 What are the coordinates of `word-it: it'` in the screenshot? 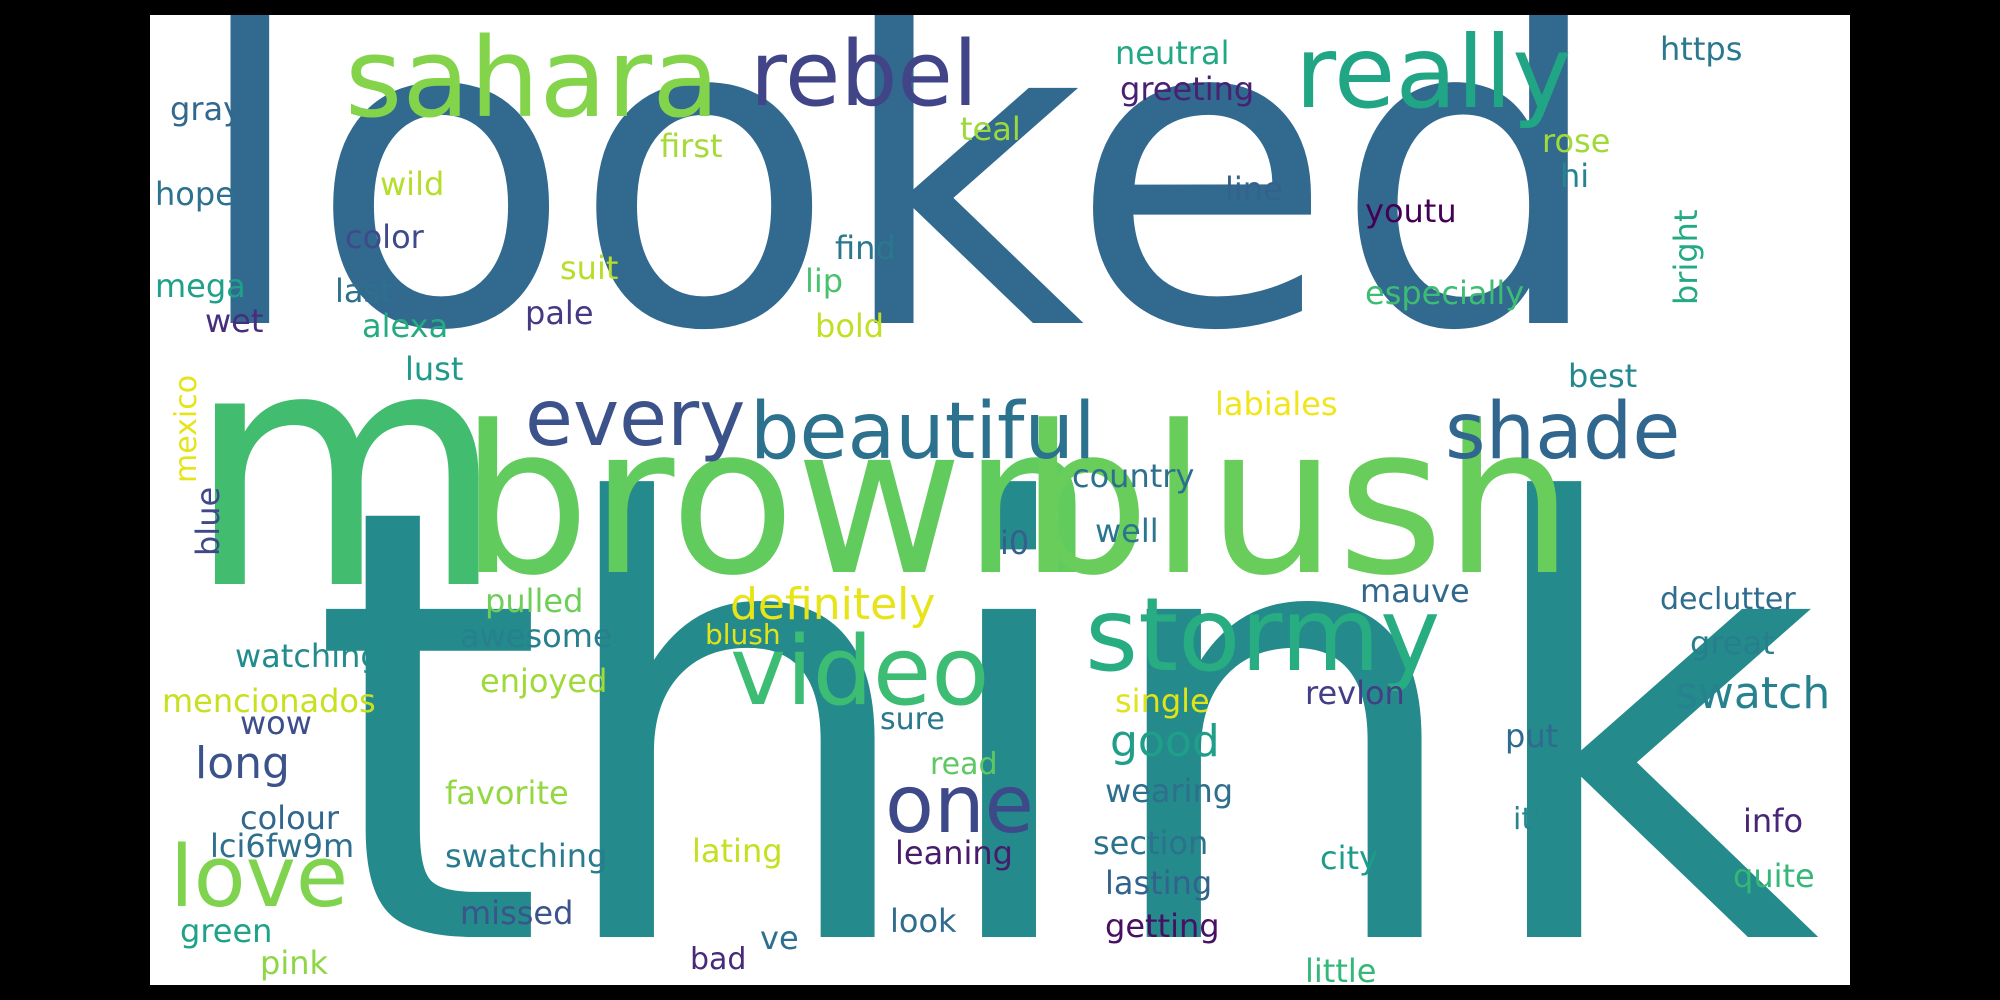 It's located at (1527, 819).